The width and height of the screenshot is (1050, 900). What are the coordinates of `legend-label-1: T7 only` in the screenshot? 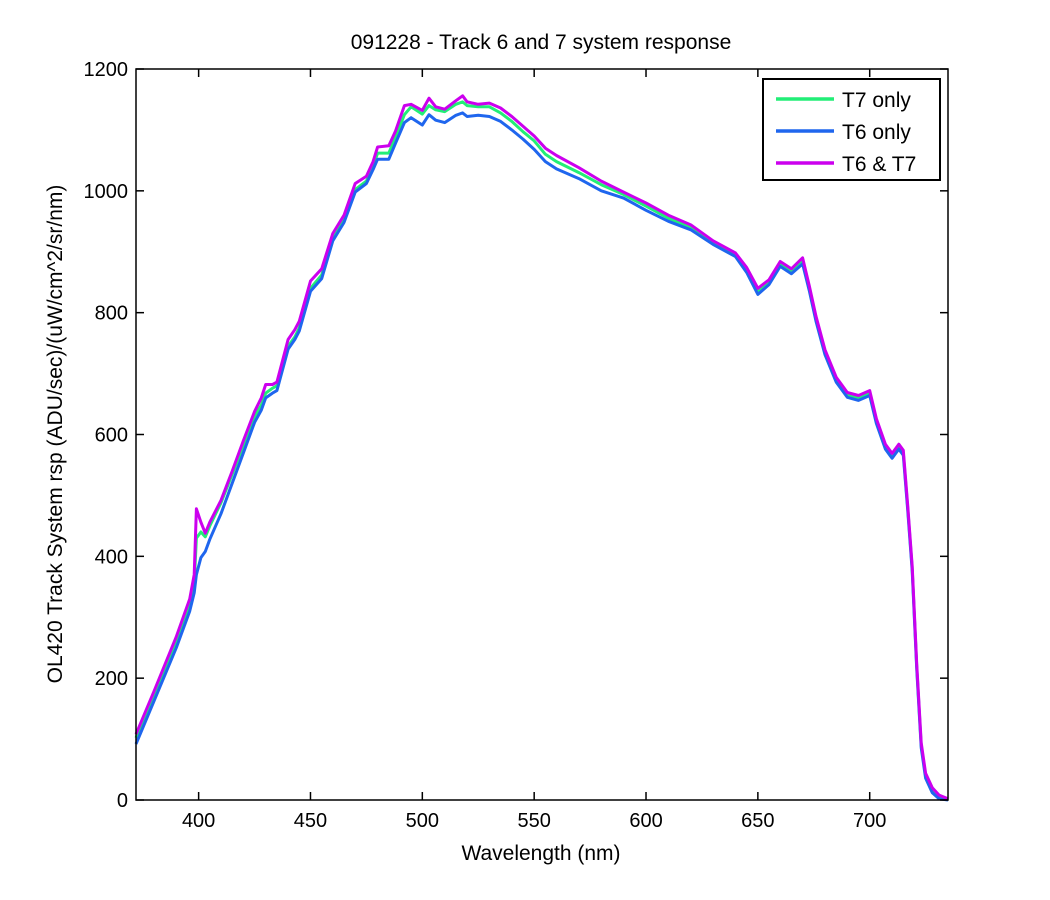 It's located at (876, 100).